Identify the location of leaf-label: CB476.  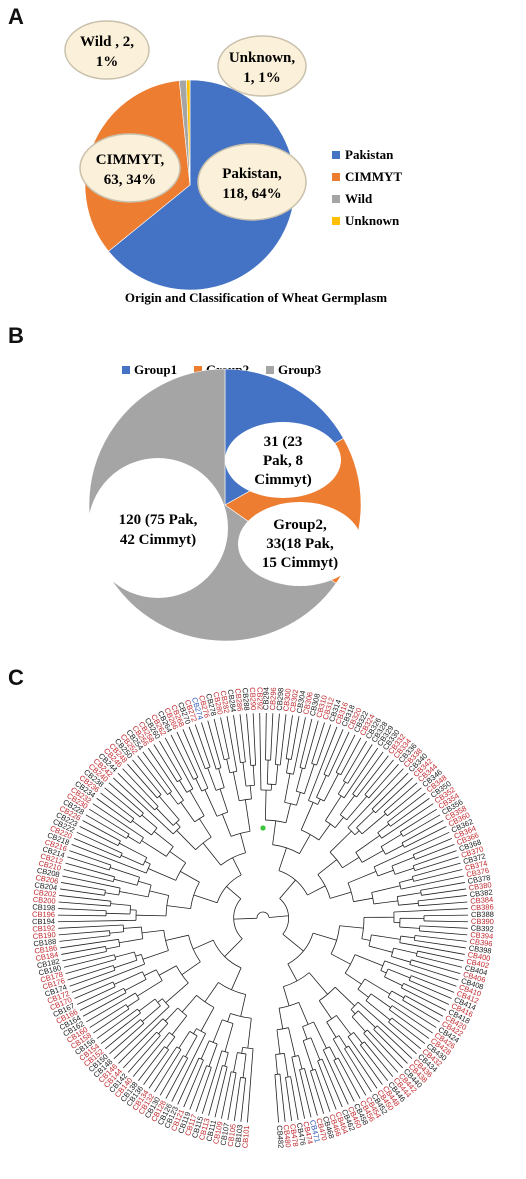
(301, 1134).